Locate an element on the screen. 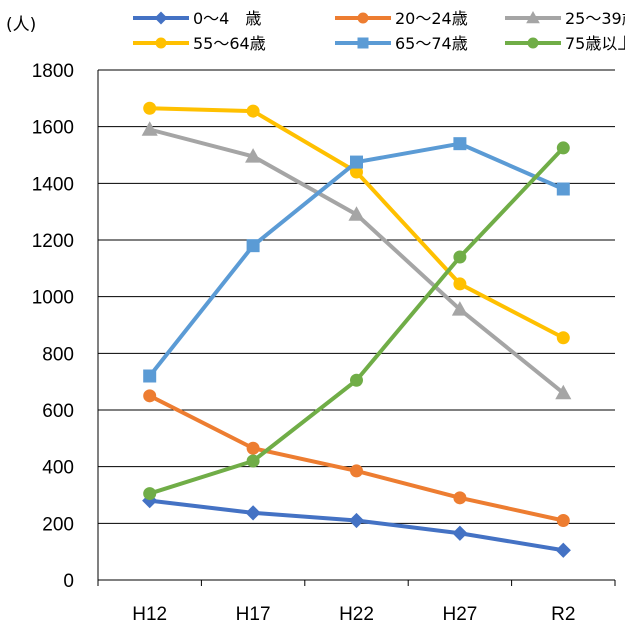  legend-label: 25〜39歳 is located at coordinates (595, 18).